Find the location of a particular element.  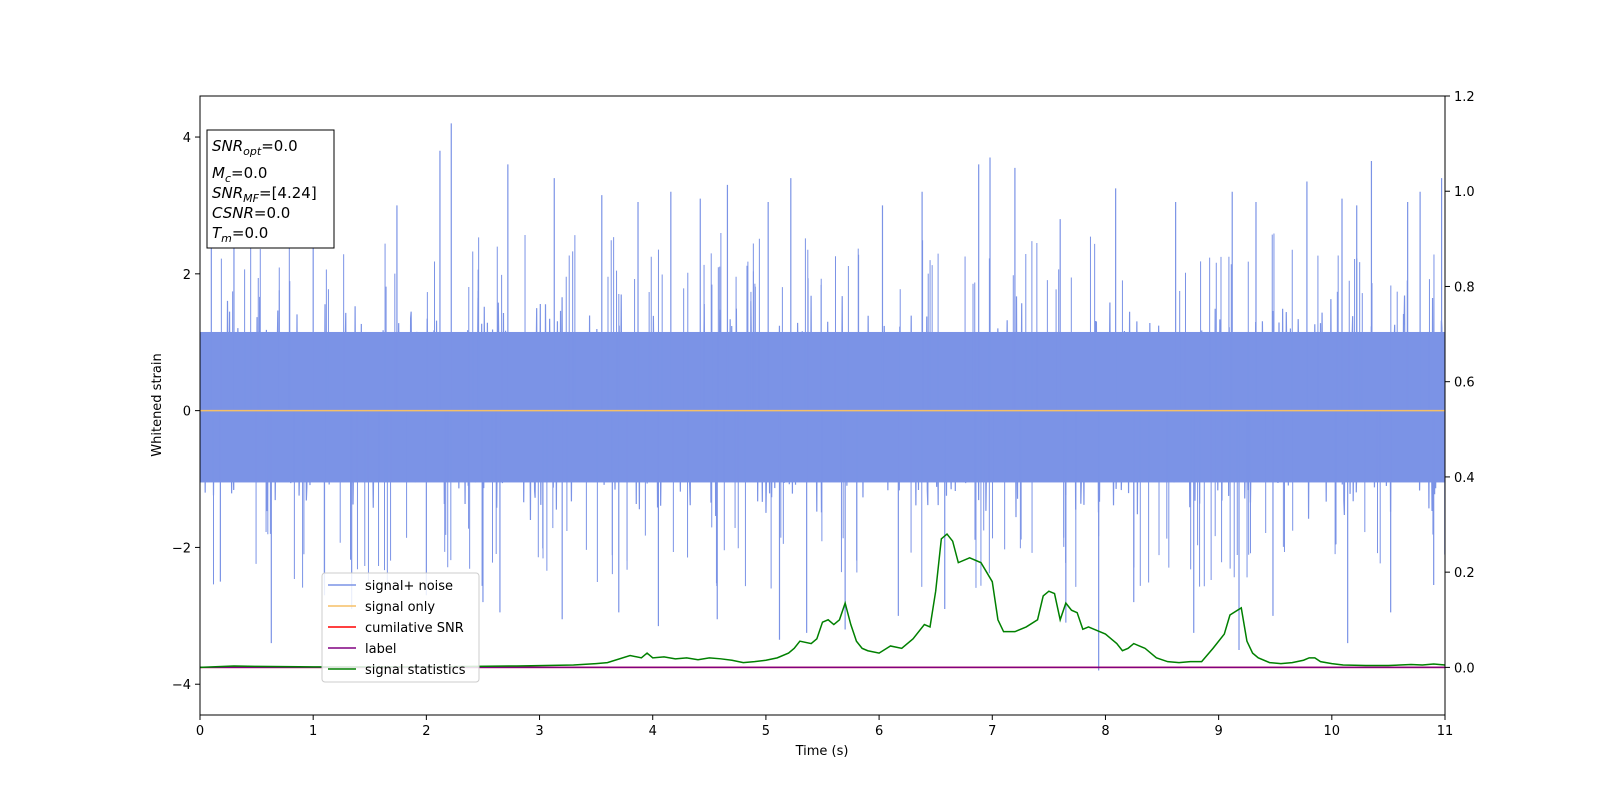

info-line-snr-opt: SNRopt=0.0 is located at coordinates (255, 147).